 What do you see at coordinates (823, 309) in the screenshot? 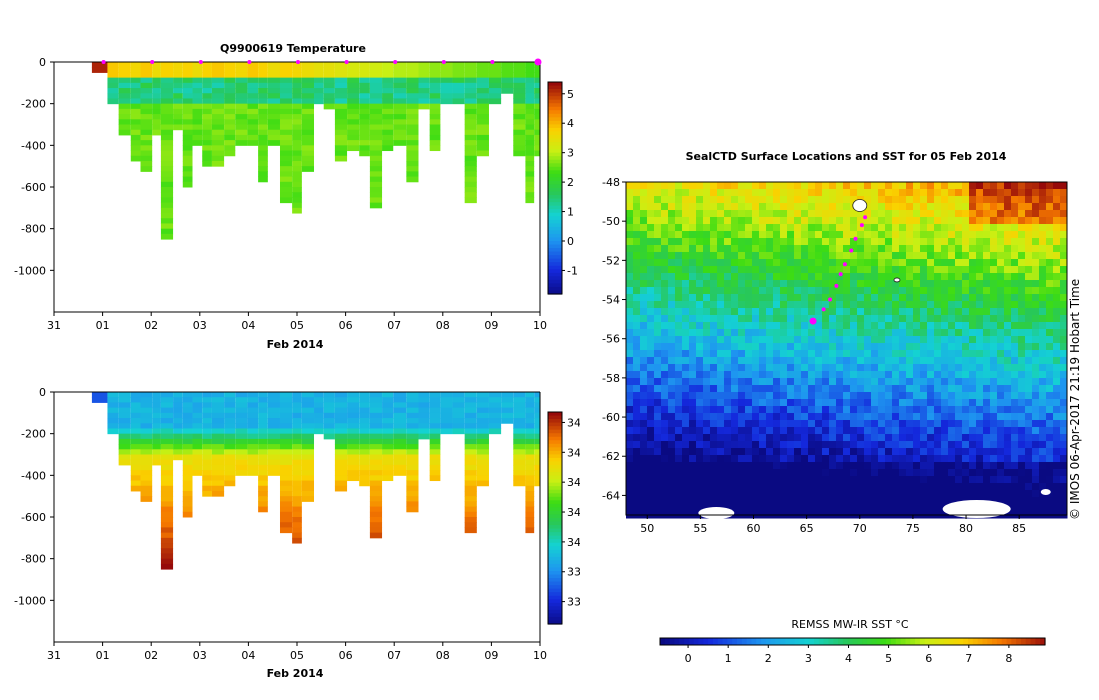
I see `track-point` at bounding box center [823, 309].